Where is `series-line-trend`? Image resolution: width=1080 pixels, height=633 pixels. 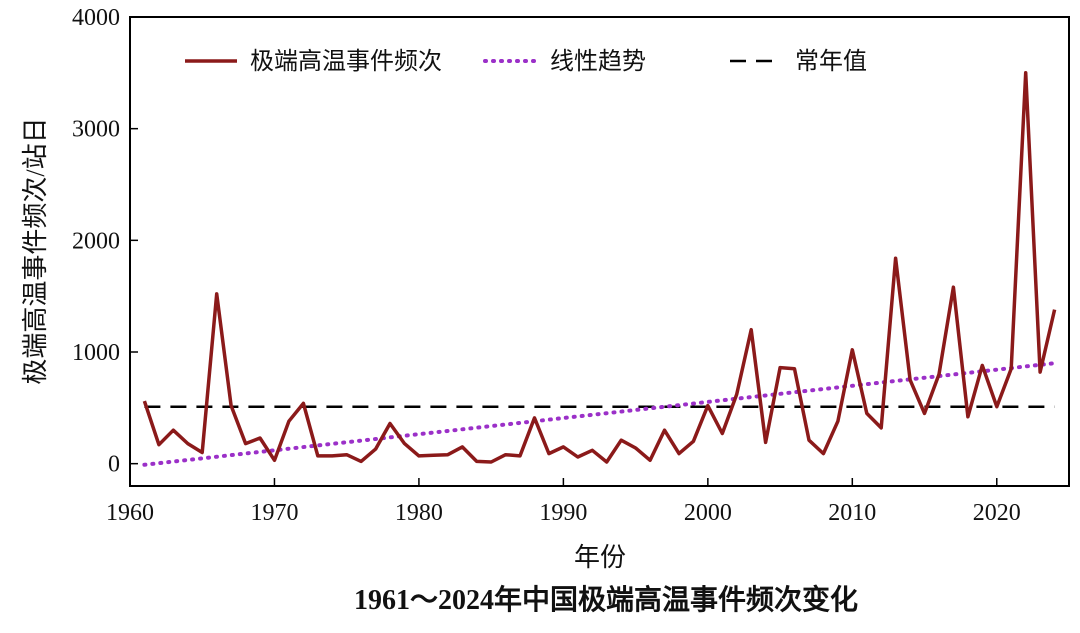
series-line-trend is located at coordinates (599, 414).